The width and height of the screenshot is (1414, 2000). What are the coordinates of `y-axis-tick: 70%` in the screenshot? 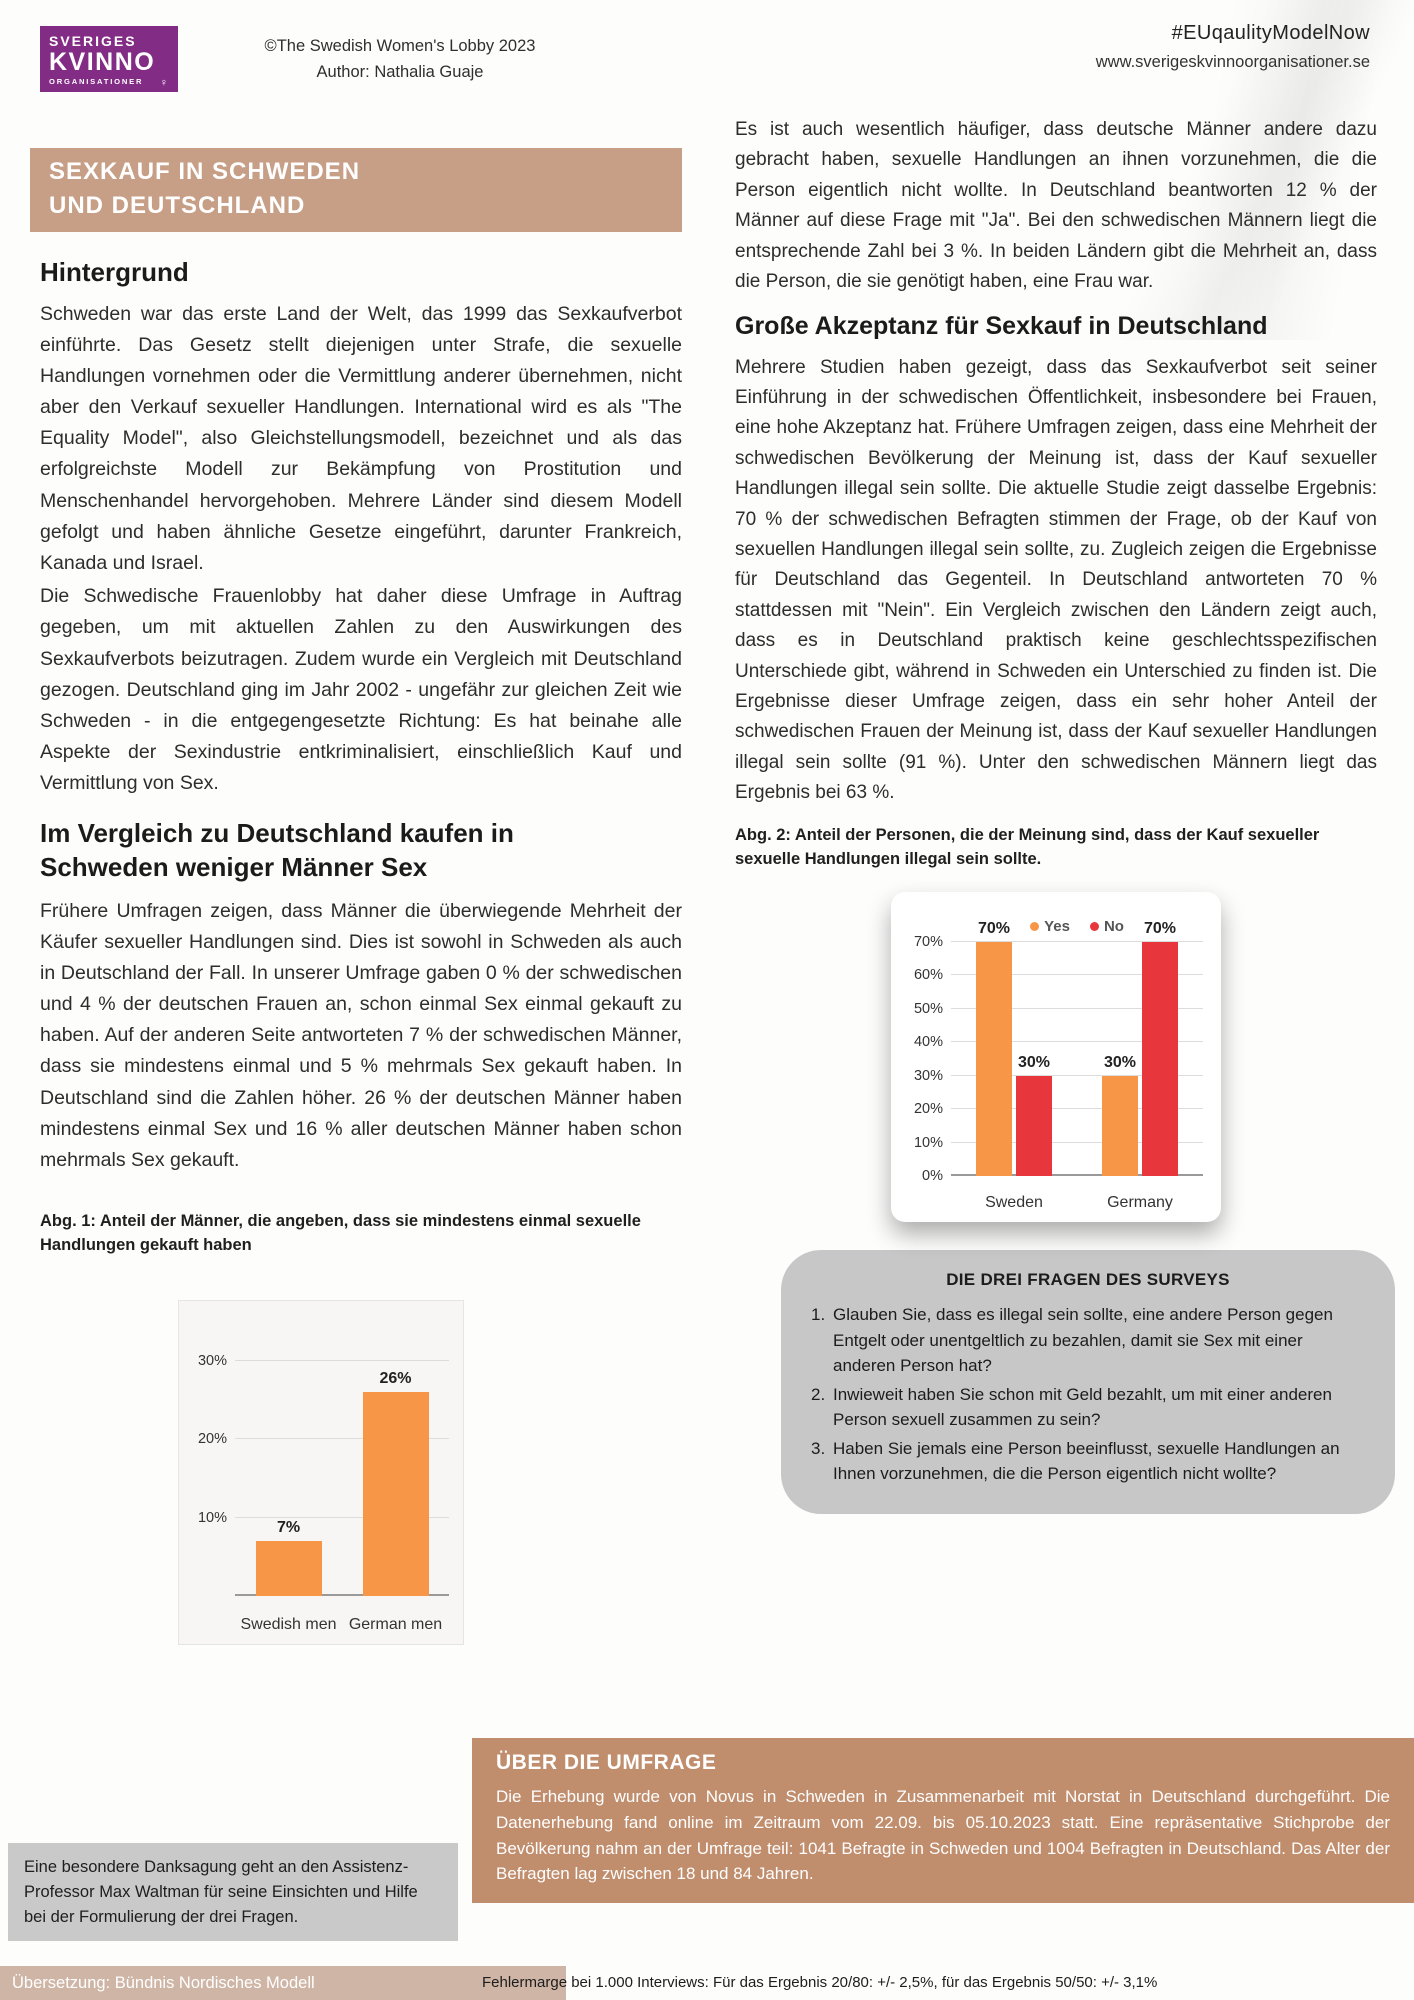 It's located at (928, 941).